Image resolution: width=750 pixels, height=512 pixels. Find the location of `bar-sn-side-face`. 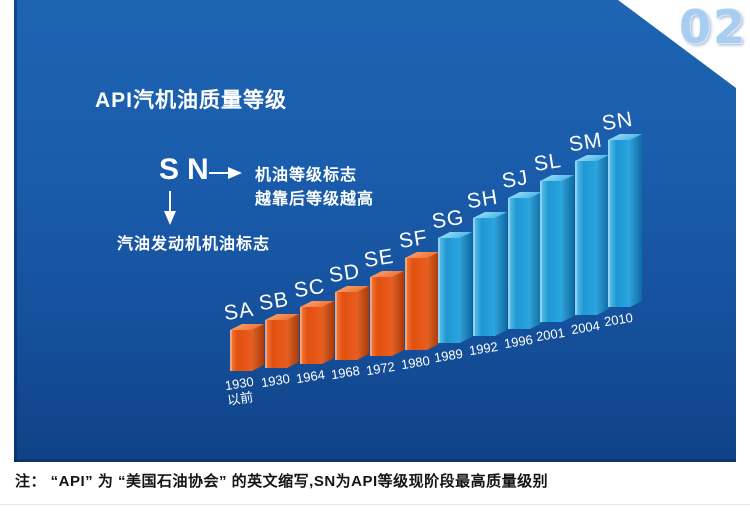

bar-sn-side-face is located at coordinates (636, 220).